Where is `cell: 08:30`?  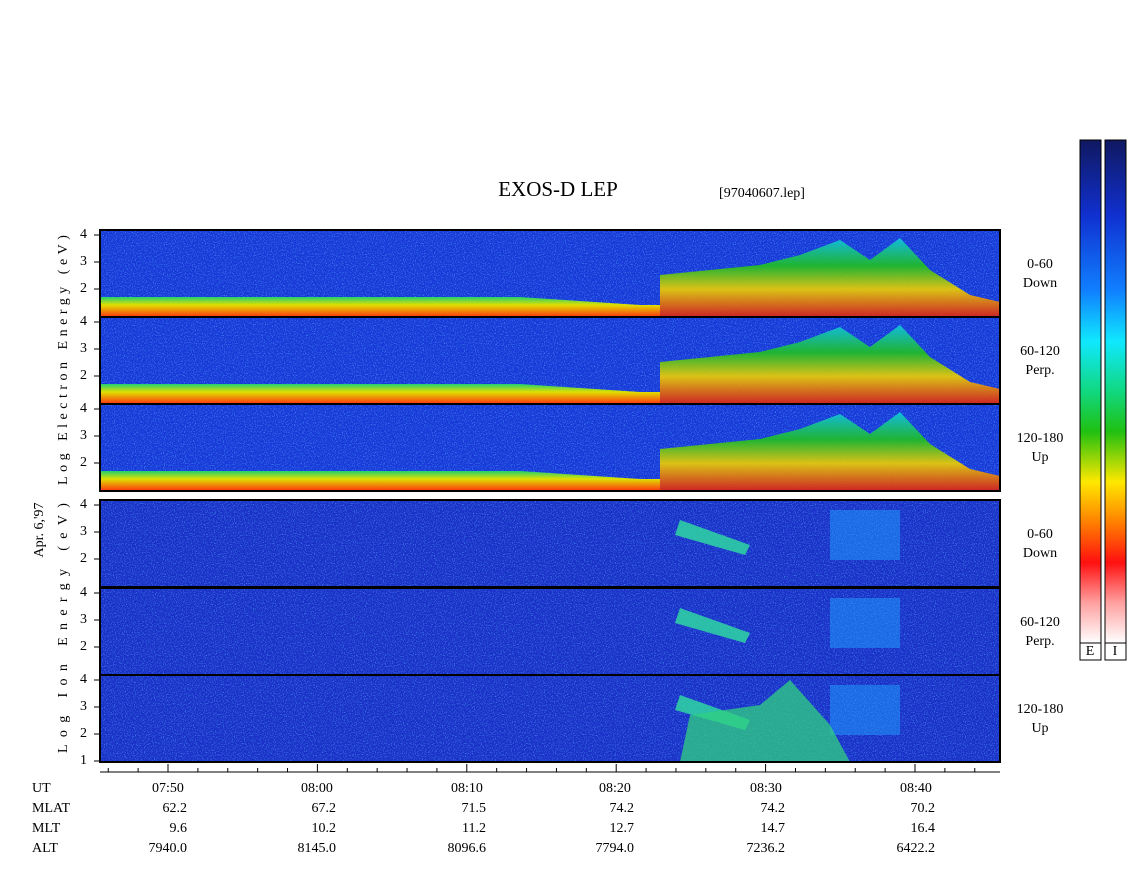
cell: 08:30 is located at coordinates (766, 788).